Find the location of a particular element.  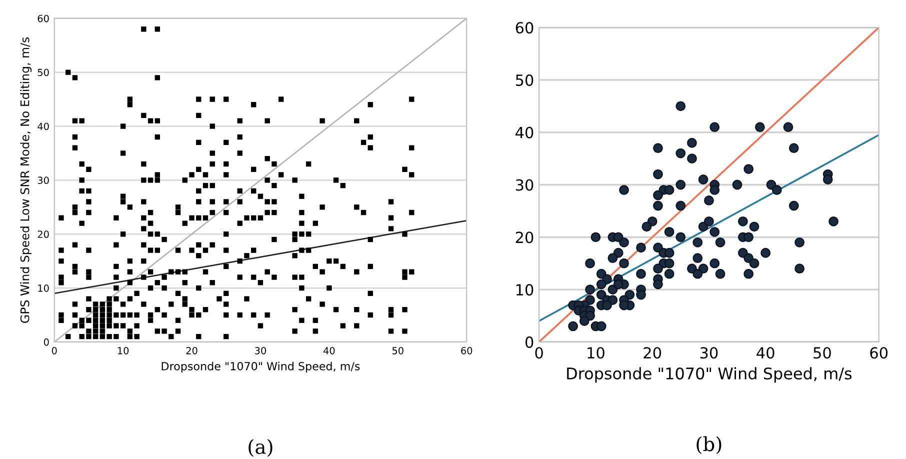

y-tick-label: 0 is located at coordinates (46, 342).